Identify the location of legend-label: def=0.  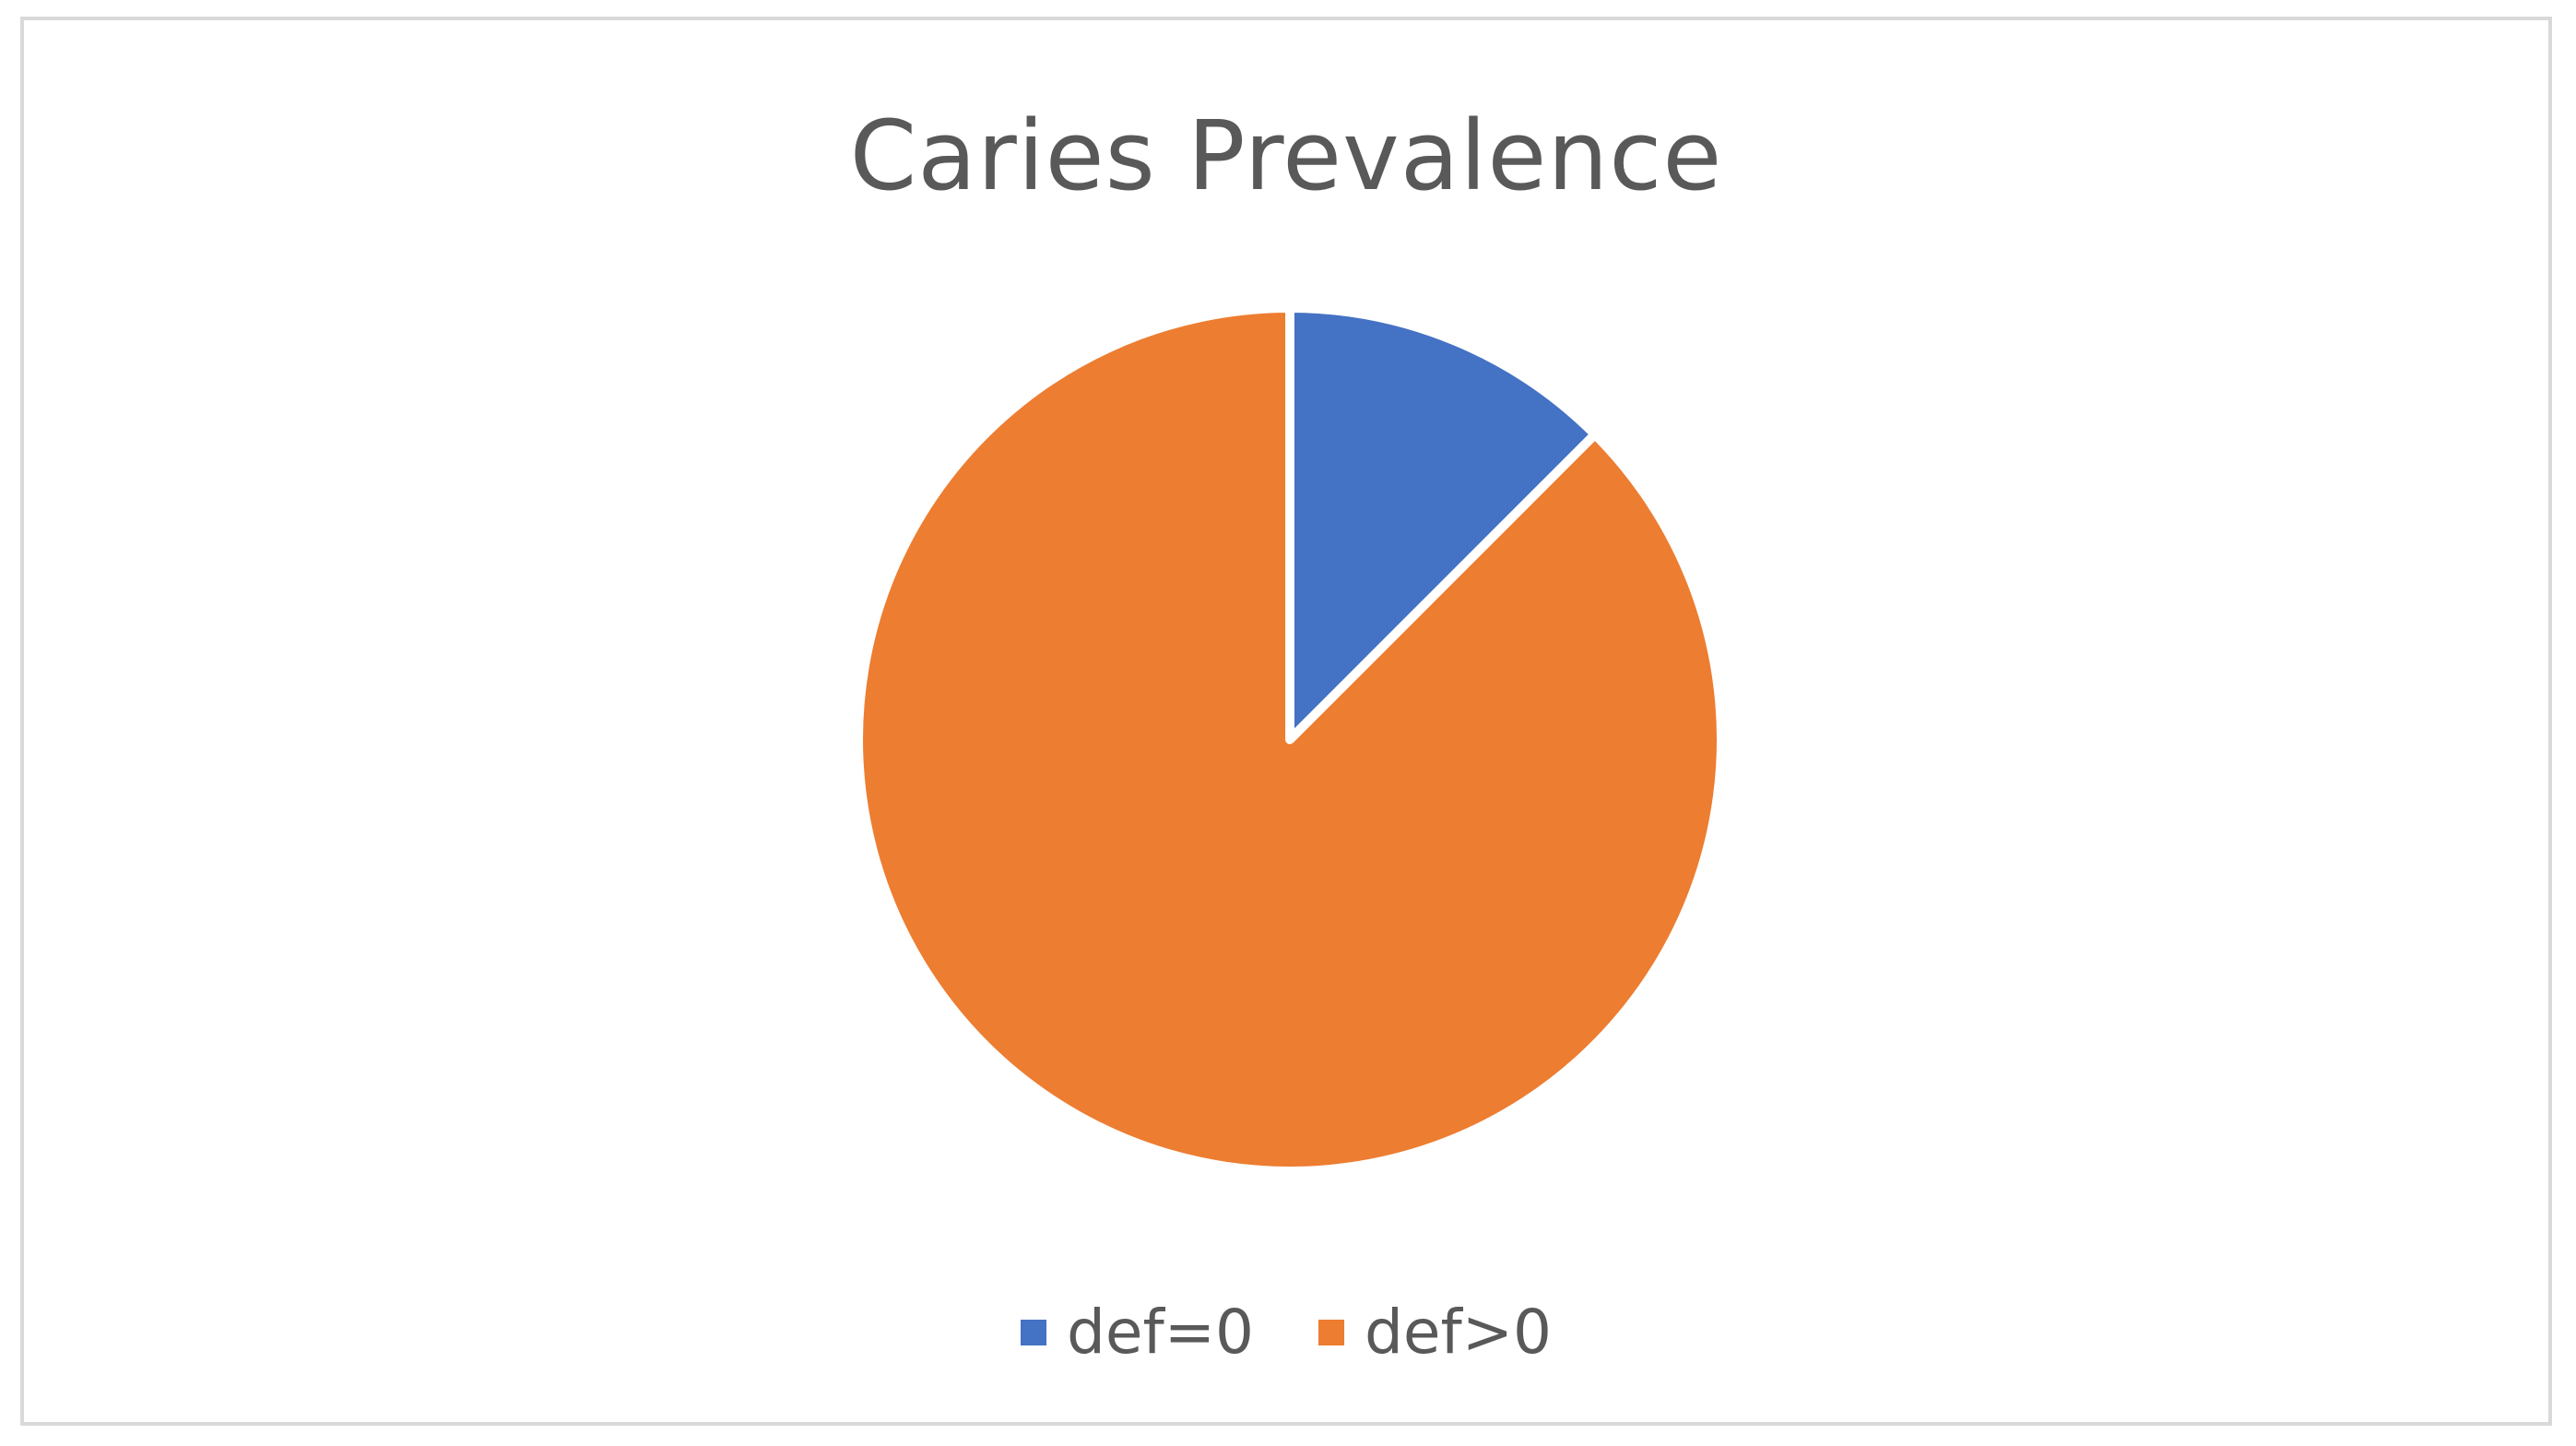
(1160, 1332).